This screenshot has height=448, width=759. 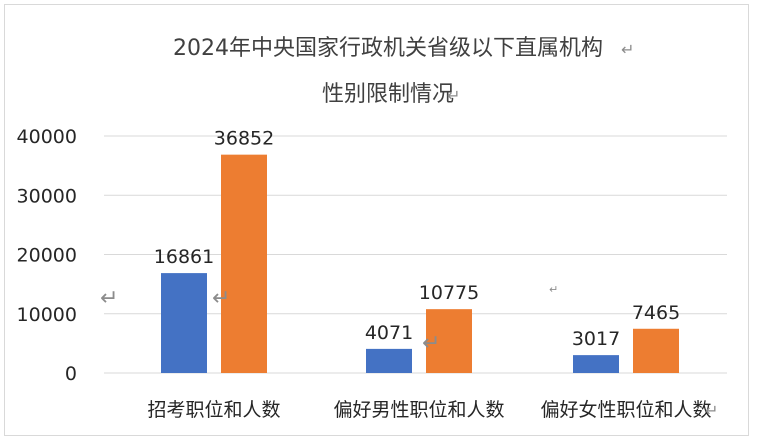 I want to click on y-tick-label: 30000, so click(x=47, y=196).